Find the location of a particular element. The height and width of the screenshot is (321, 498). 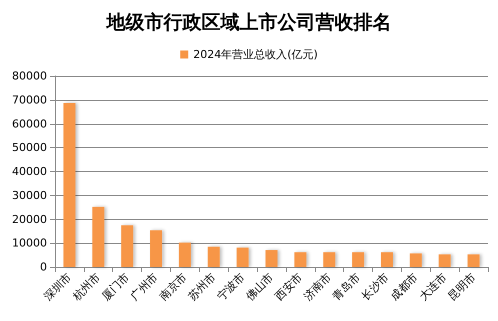

y-tick-label: 30000 is located at coordinates (29, 195).